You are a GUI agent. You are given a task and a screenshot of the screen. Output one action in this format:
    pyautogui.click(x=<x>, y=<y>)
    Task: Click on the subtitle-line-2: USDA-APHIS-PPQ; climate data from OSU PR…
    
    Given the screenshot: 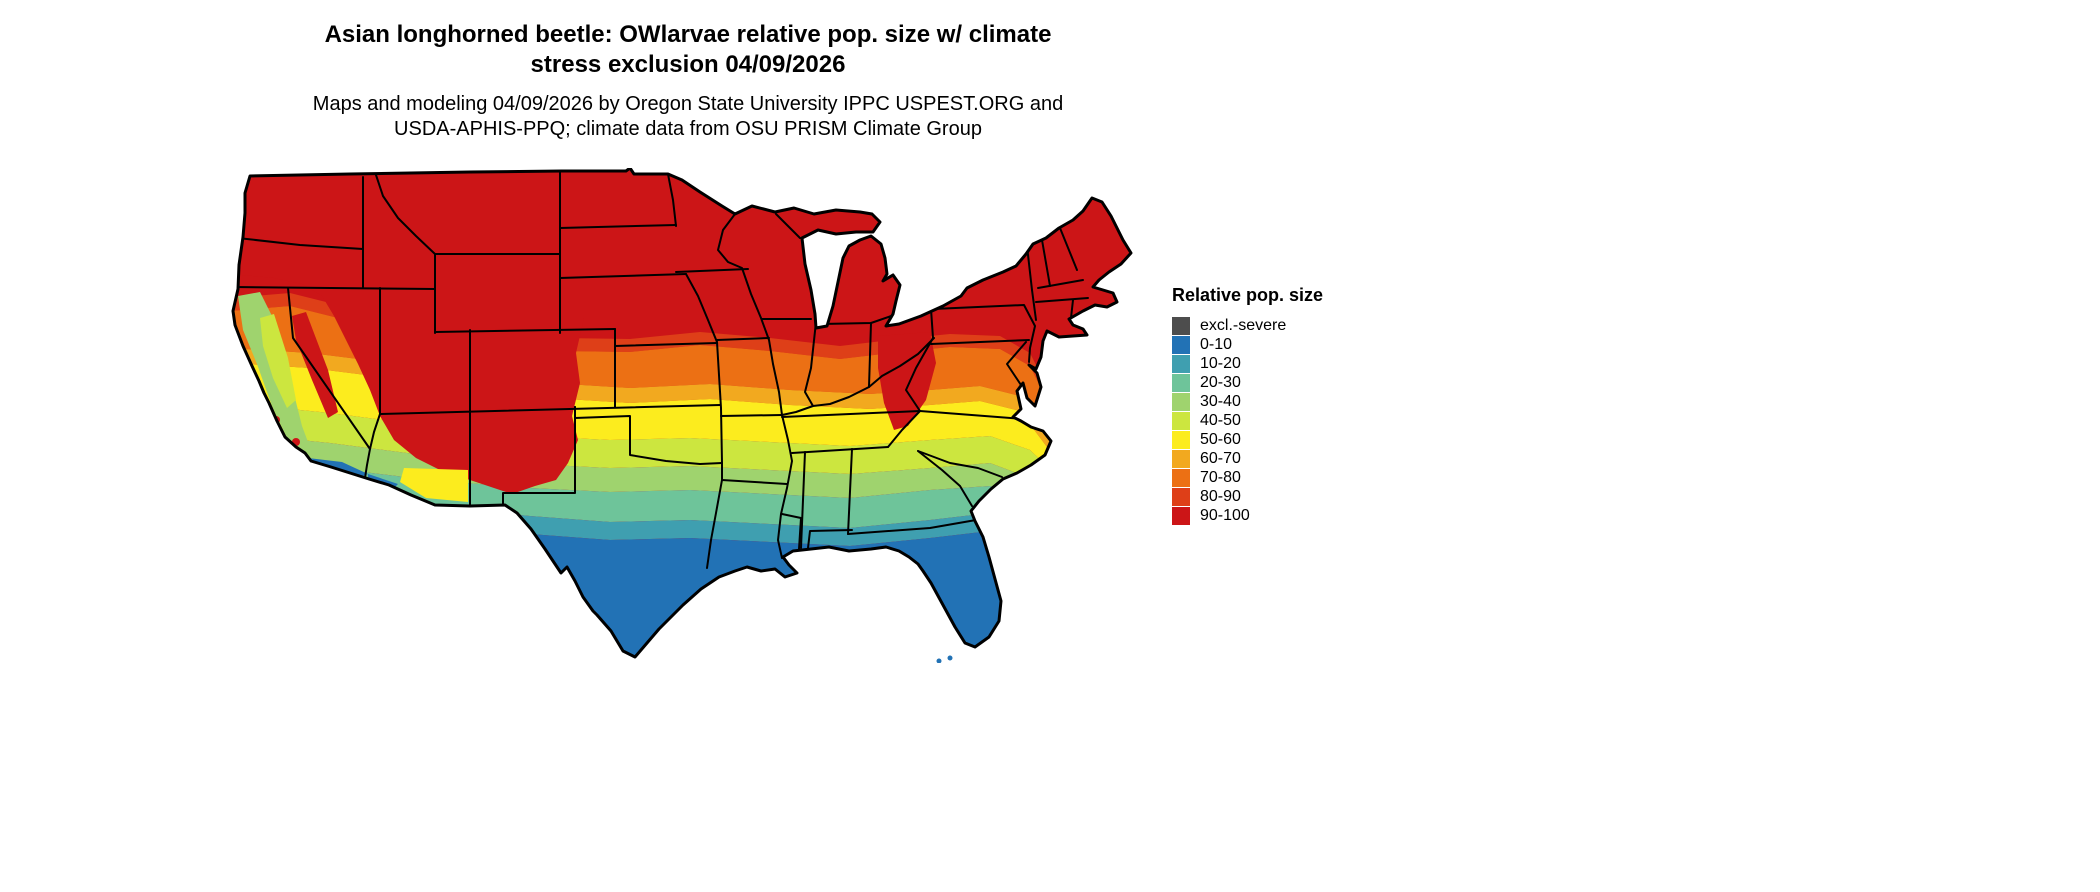 What is the action you would take?
    pyautogui.click(x=688, y=129)
    